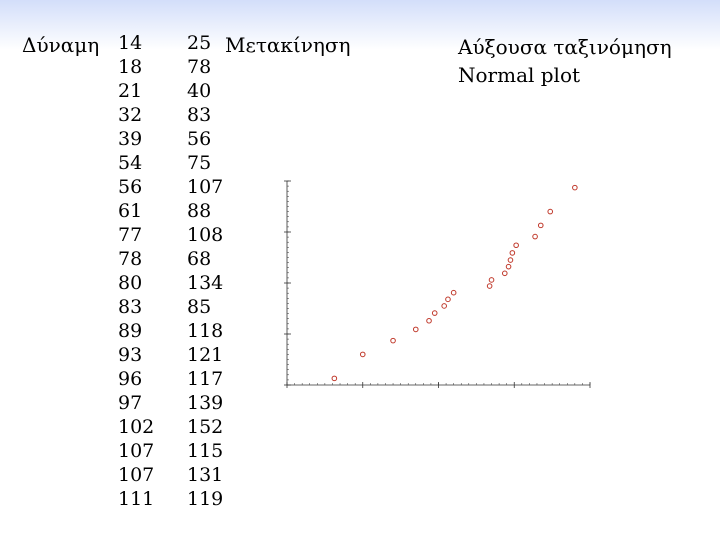 Image resolution: width=720 pixels, height=540 pixels. What do you see at coordinates (130, 403) in the screenshot?
I see `power-value: 97` at bounding box center [130, 403].